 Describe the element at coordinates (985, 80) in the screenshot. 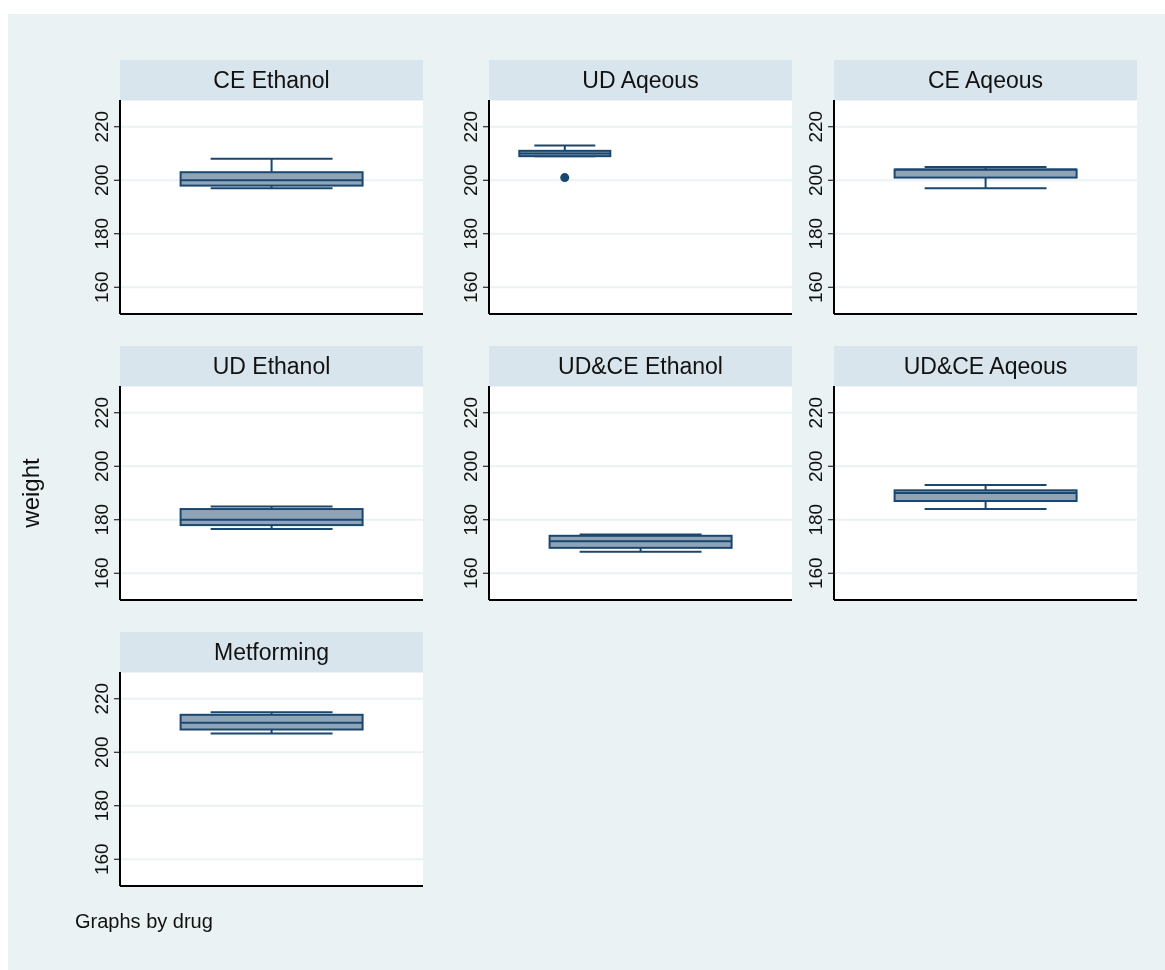

I see `chart-title: CE Aqeous` at that location.